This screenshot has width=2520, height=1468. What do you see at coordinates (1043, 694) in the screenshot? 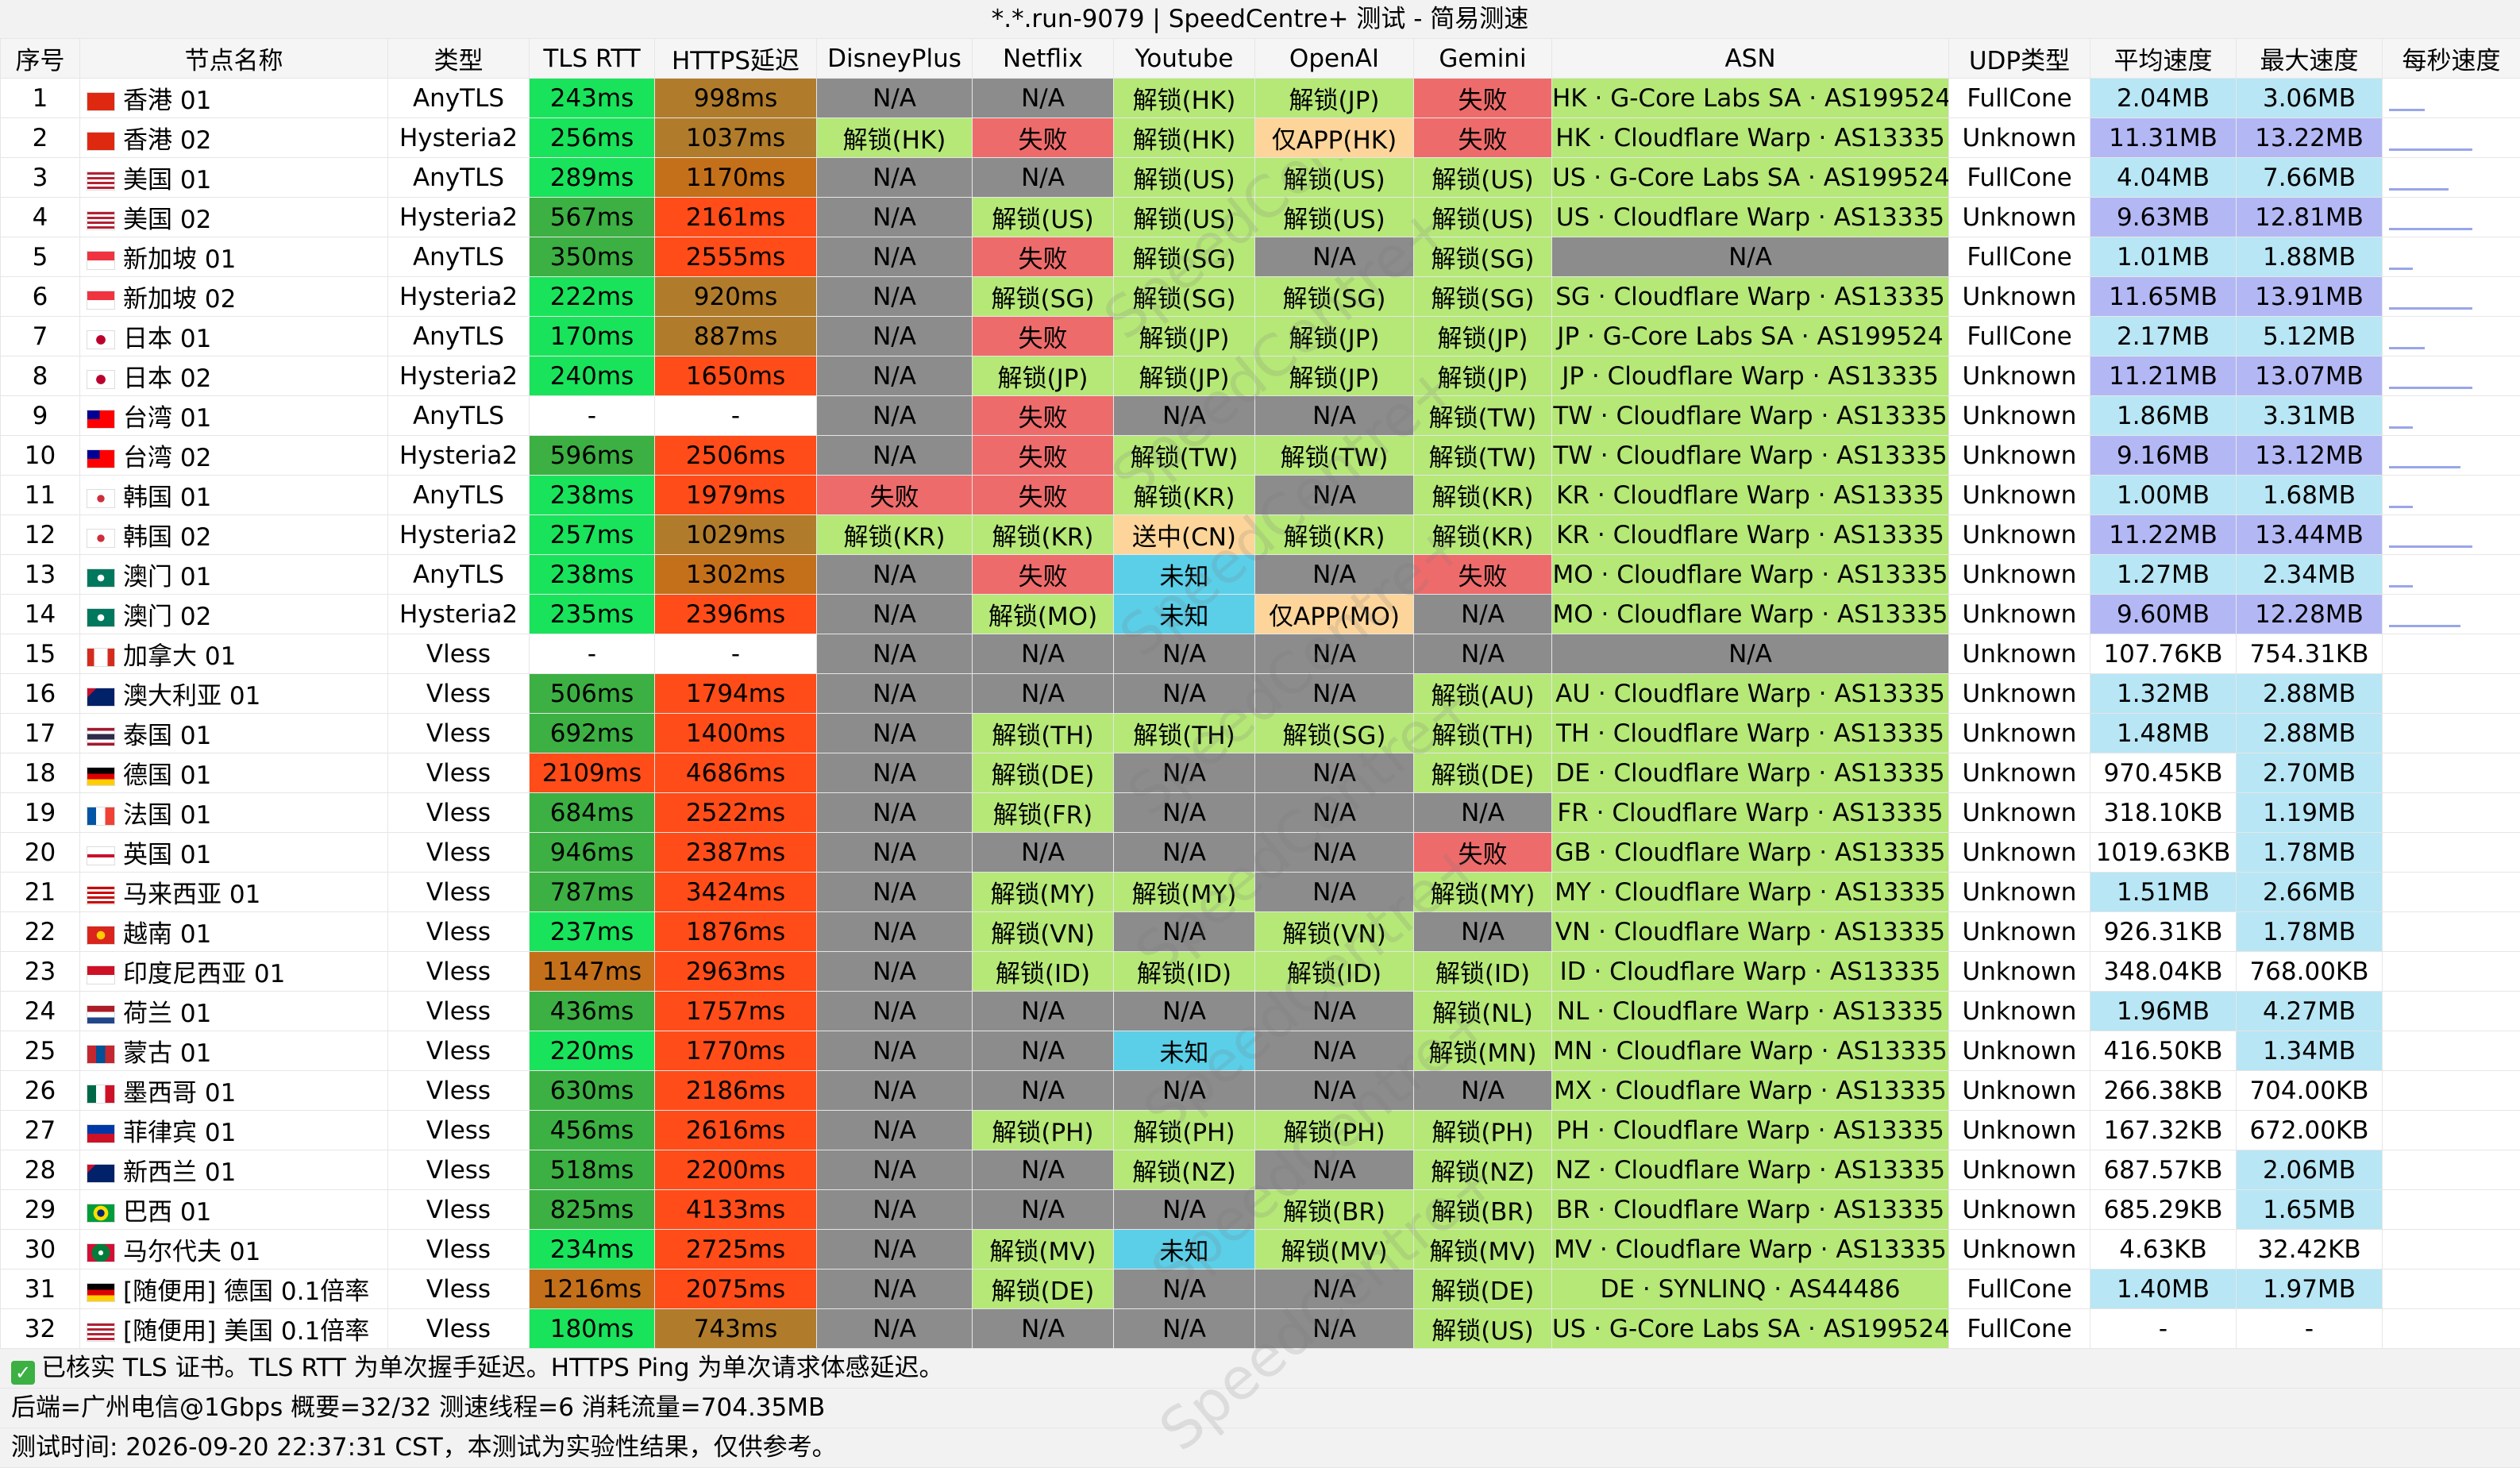
I see `cell-netflix: N/A` at bounding box center [1043, 694].